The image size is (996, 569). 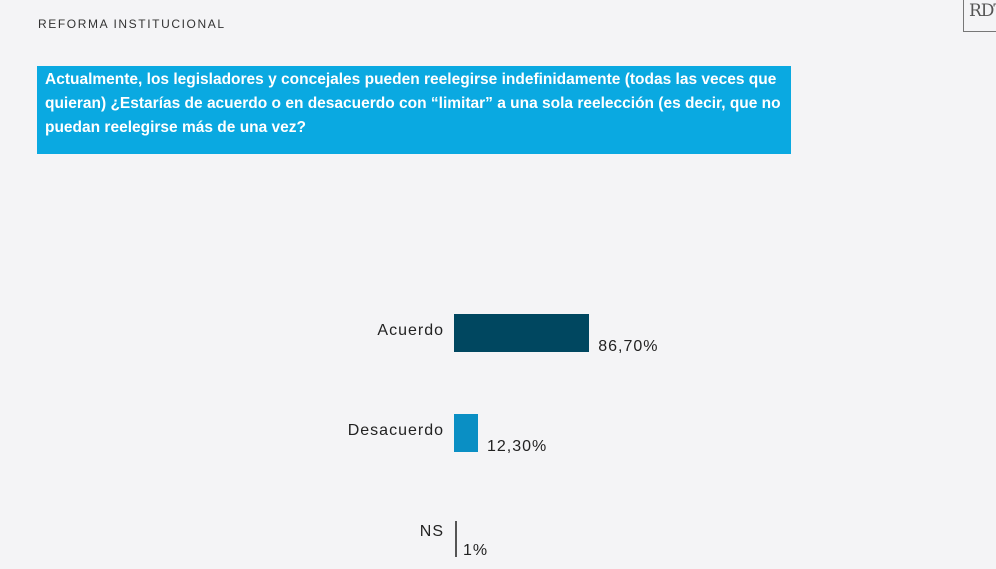 I want to click on value-label: 12,30%, so click(x=517, y=446).